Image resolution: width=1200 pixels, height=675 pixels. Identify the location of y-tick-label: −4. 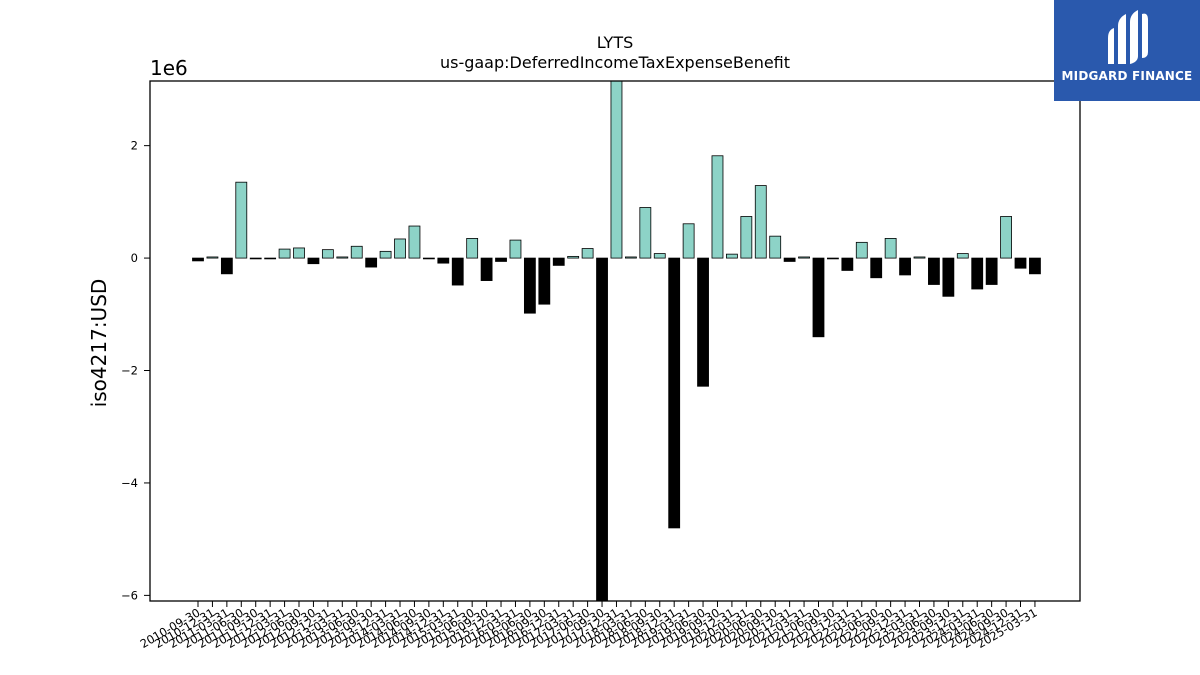
(129, 483).